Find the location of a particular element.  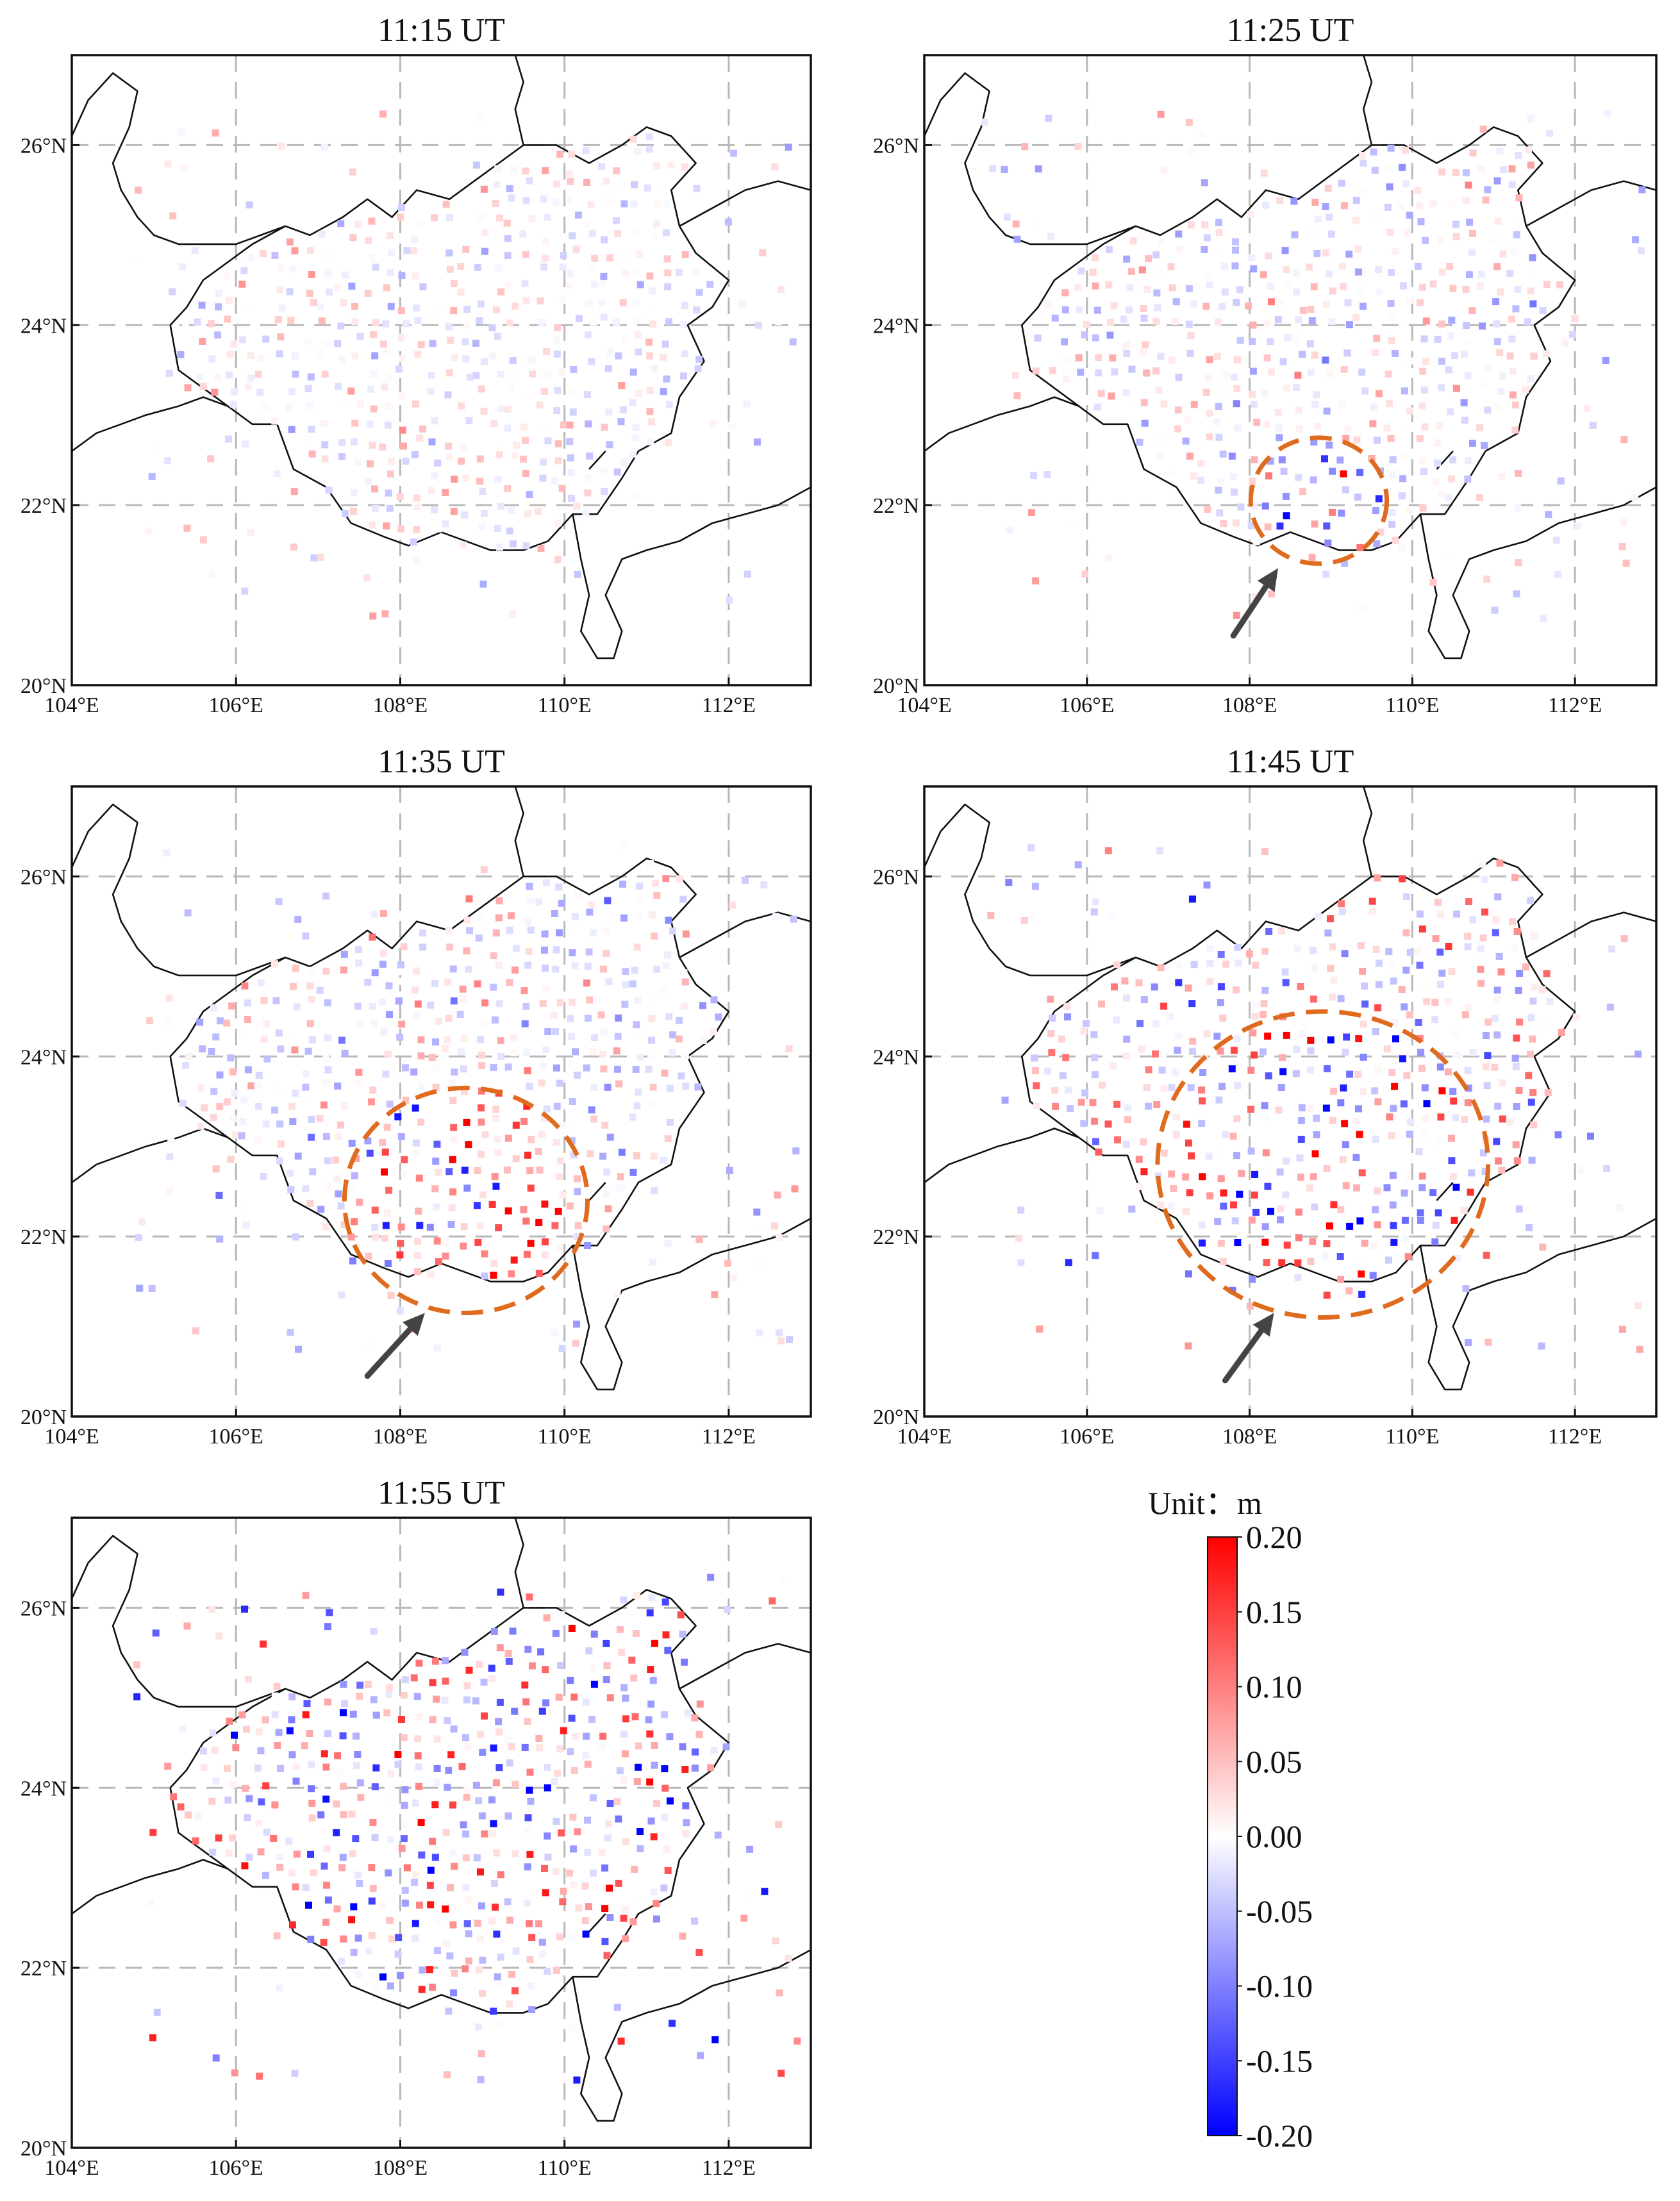

border-line is located at coordinates (519, 831).